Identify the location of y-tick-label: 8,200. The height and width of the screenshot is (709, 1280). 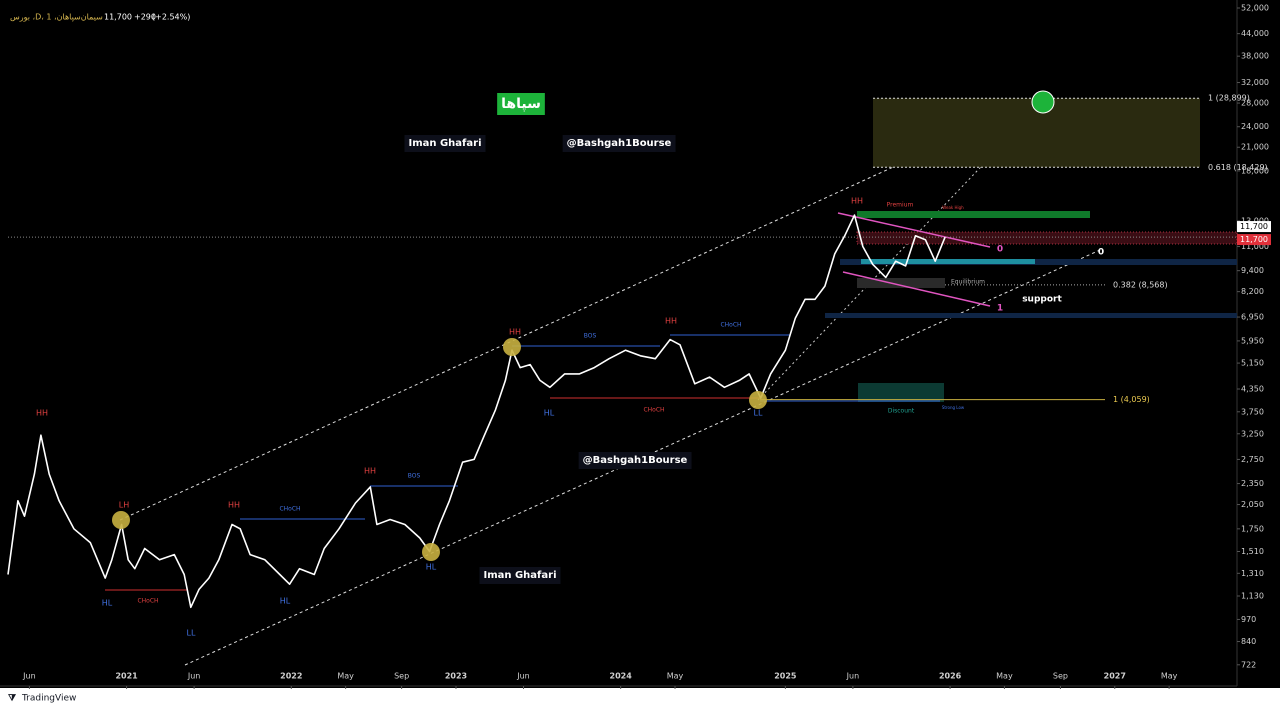
(1252, 291).